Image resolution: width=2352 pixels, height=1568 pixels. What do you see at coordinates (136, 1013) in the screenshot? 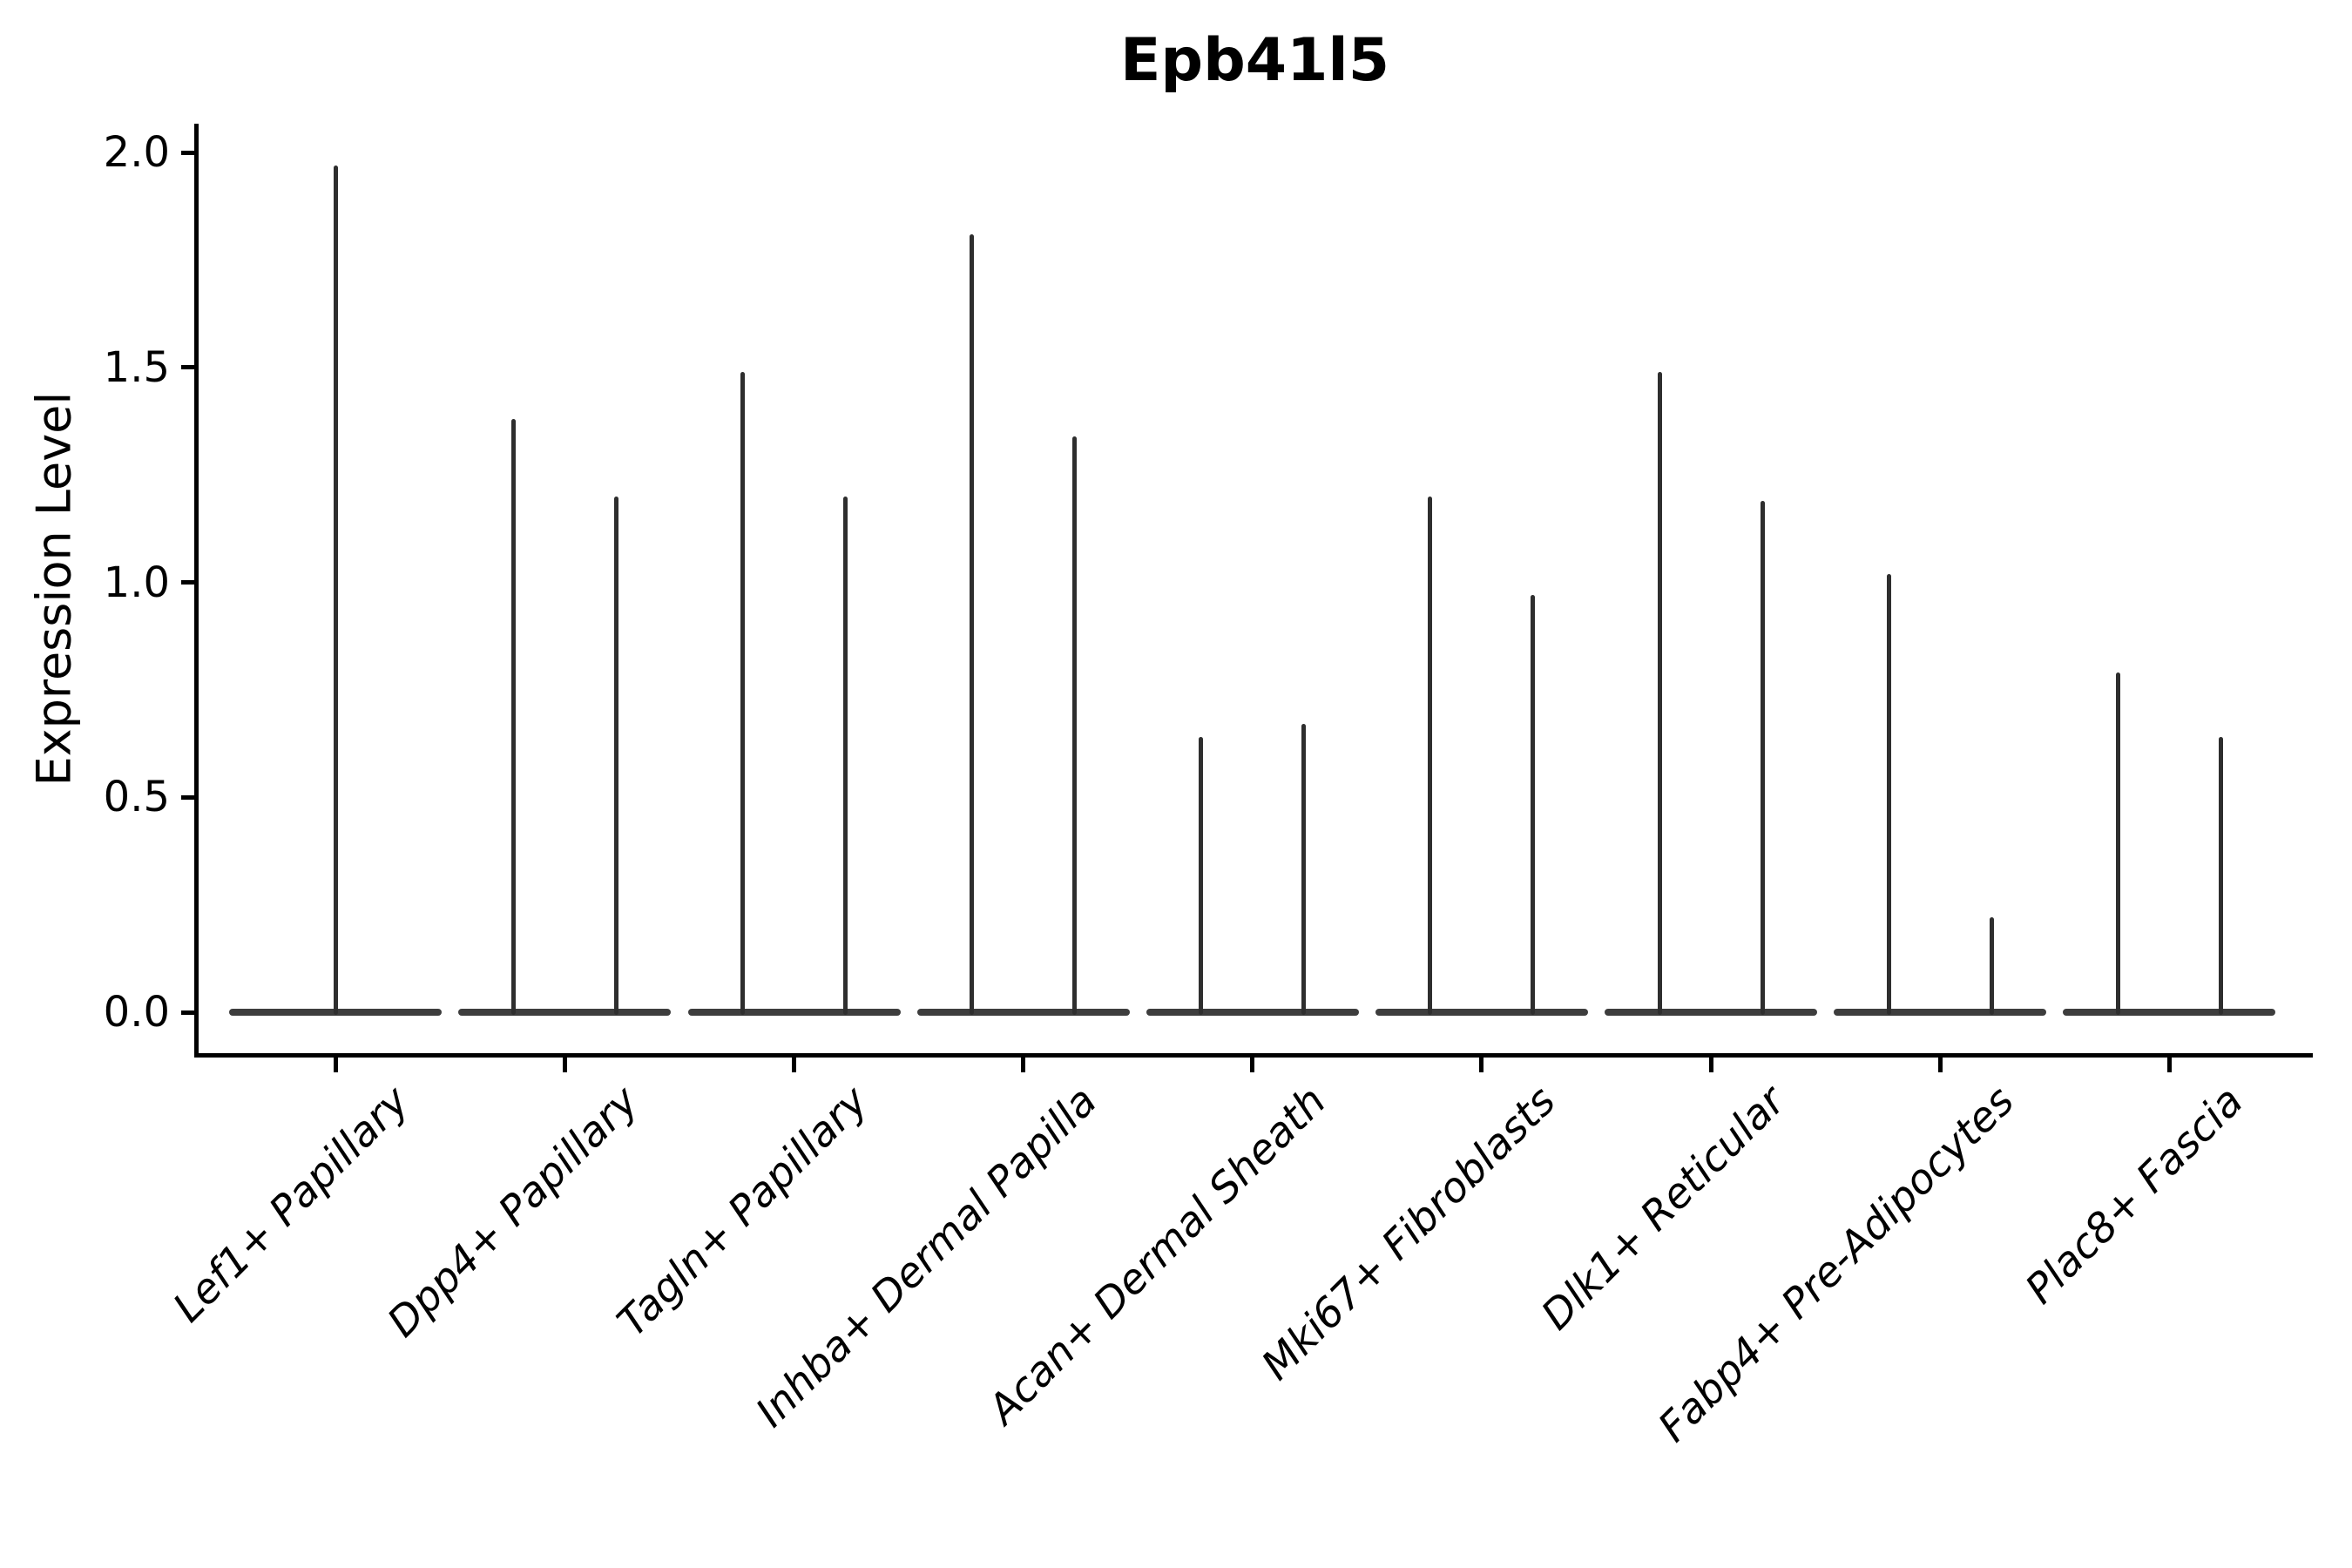
I see `y-tick-label: 0.0` at bounding box center [136, 1013].